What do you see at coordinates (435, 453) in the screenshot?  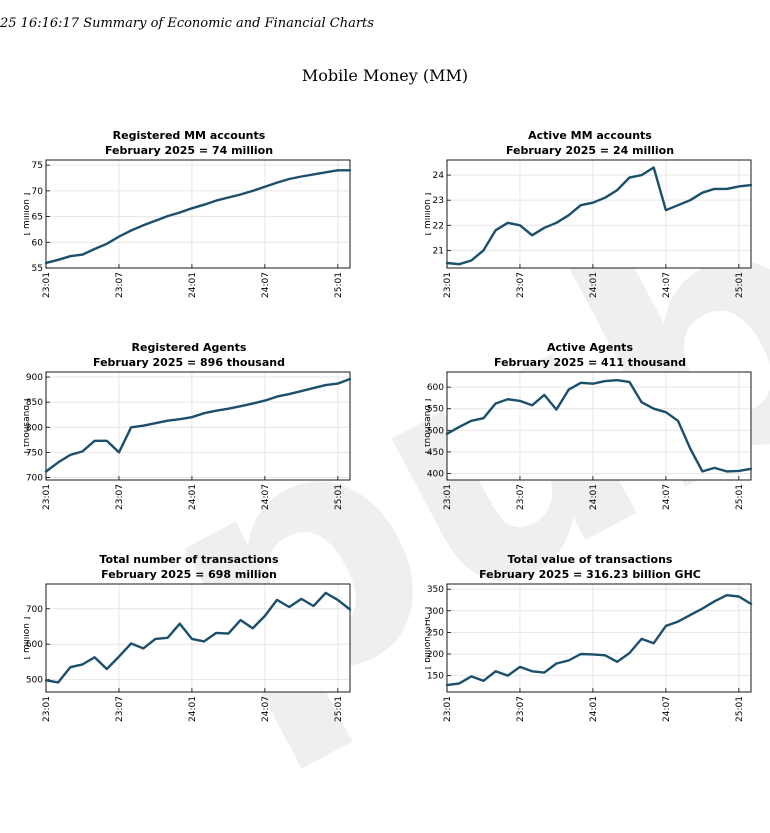 I see `y-tick-label: 450` at bounding box center [435, 453].